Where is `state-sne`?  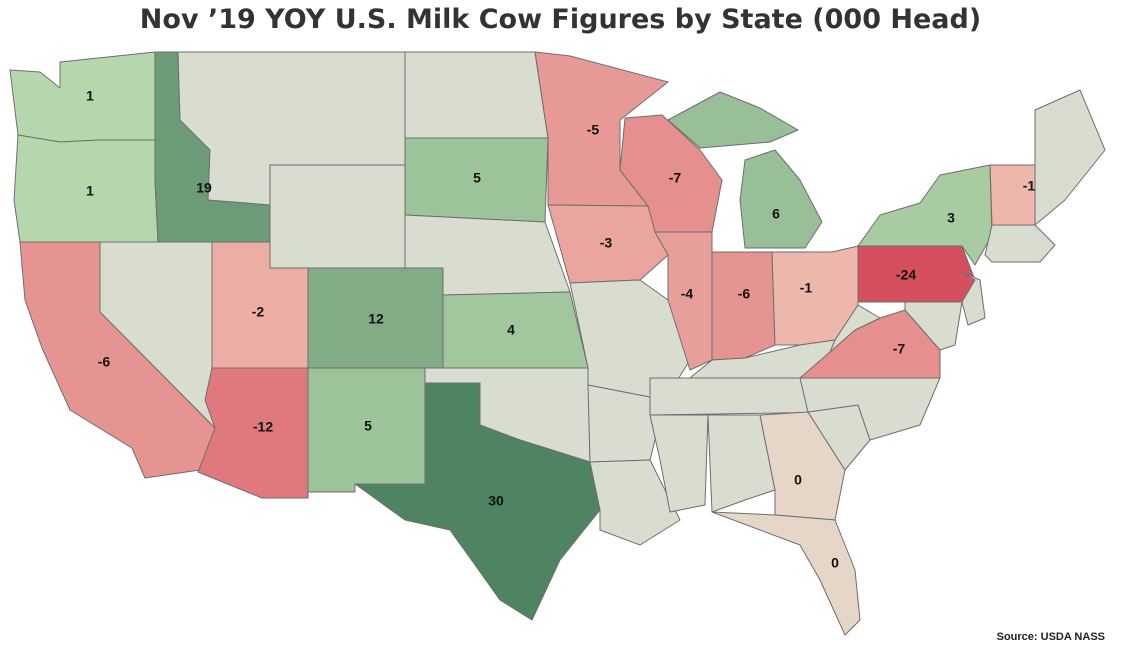
state-sne is located at coordinates (1020, 243).